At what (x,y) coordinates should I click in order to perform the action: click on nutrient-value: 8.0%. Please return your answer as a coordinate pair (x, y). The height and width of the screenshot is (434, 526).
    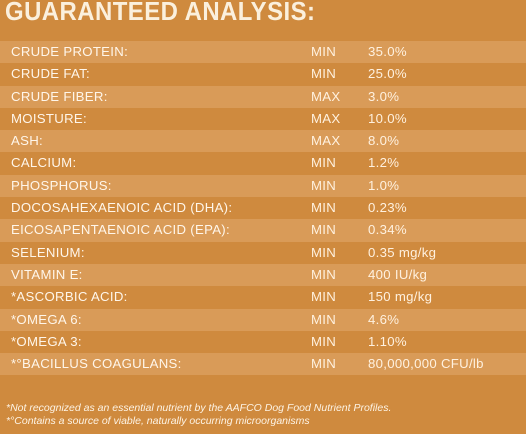
    Looking at the image, I should click on (384, 141).